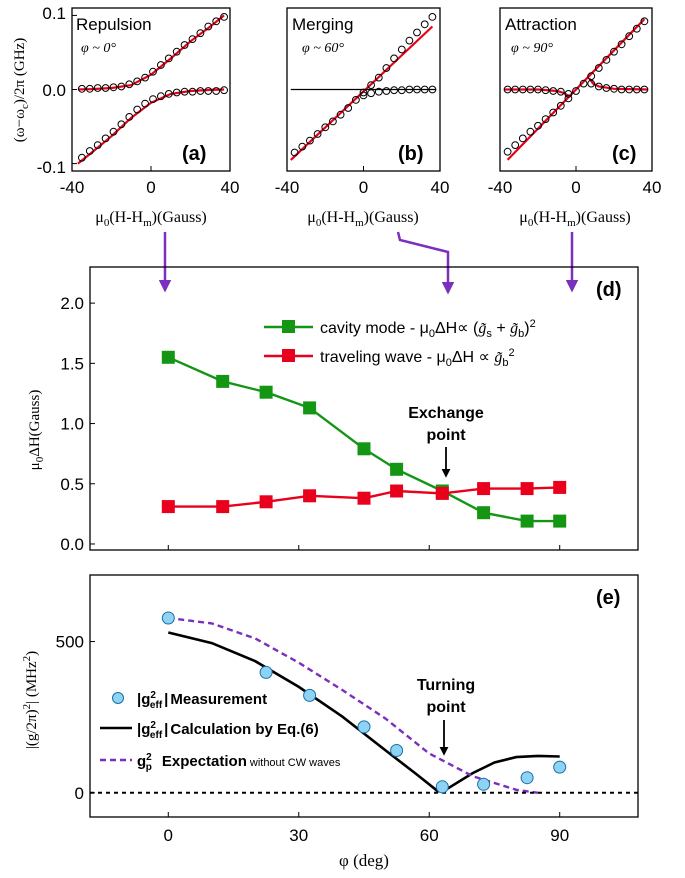 The width and height of the screenshot is (685, 878). What do you see at coordinates (30, 700) in the screenshot?
I see `panel-e-ylabel: |(g/2π)2| (MHz2)` at bounding box center [30, 700].